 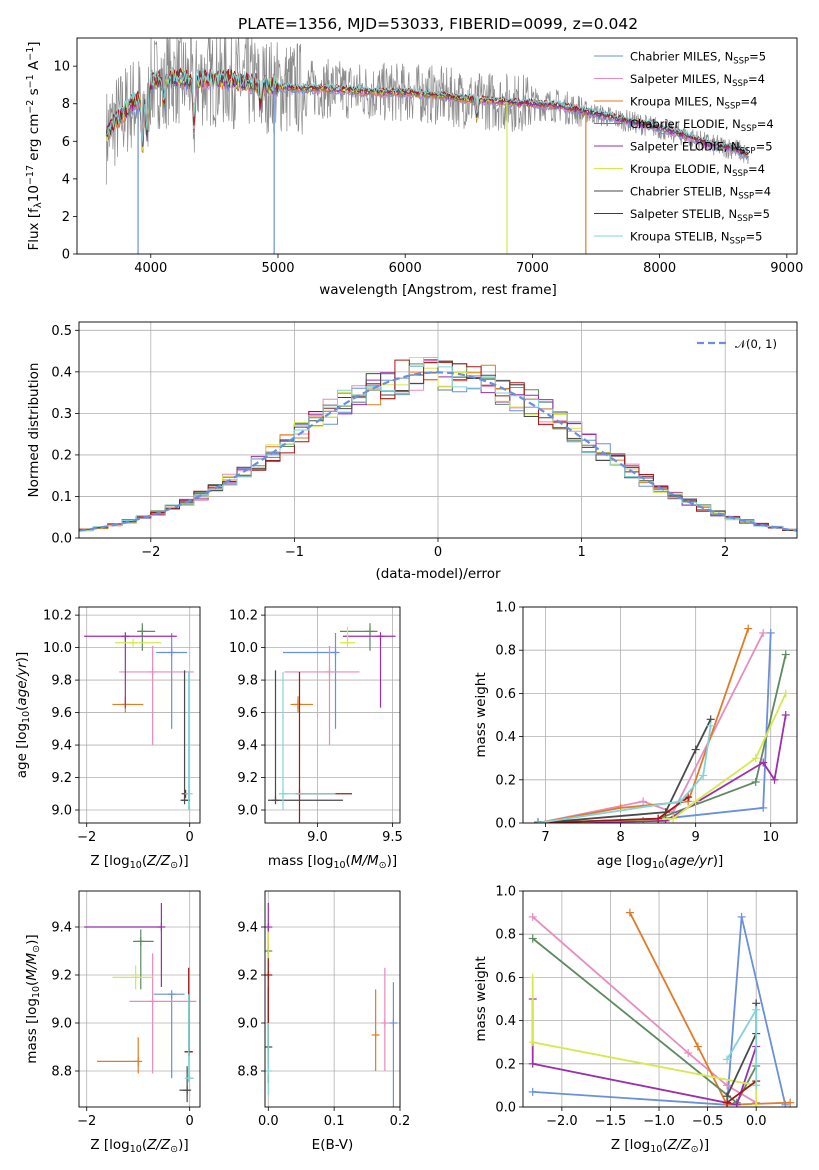 I want to click on legend-entry: Chabrier STELIB, NSSP=4, so click(x=700, y=193).